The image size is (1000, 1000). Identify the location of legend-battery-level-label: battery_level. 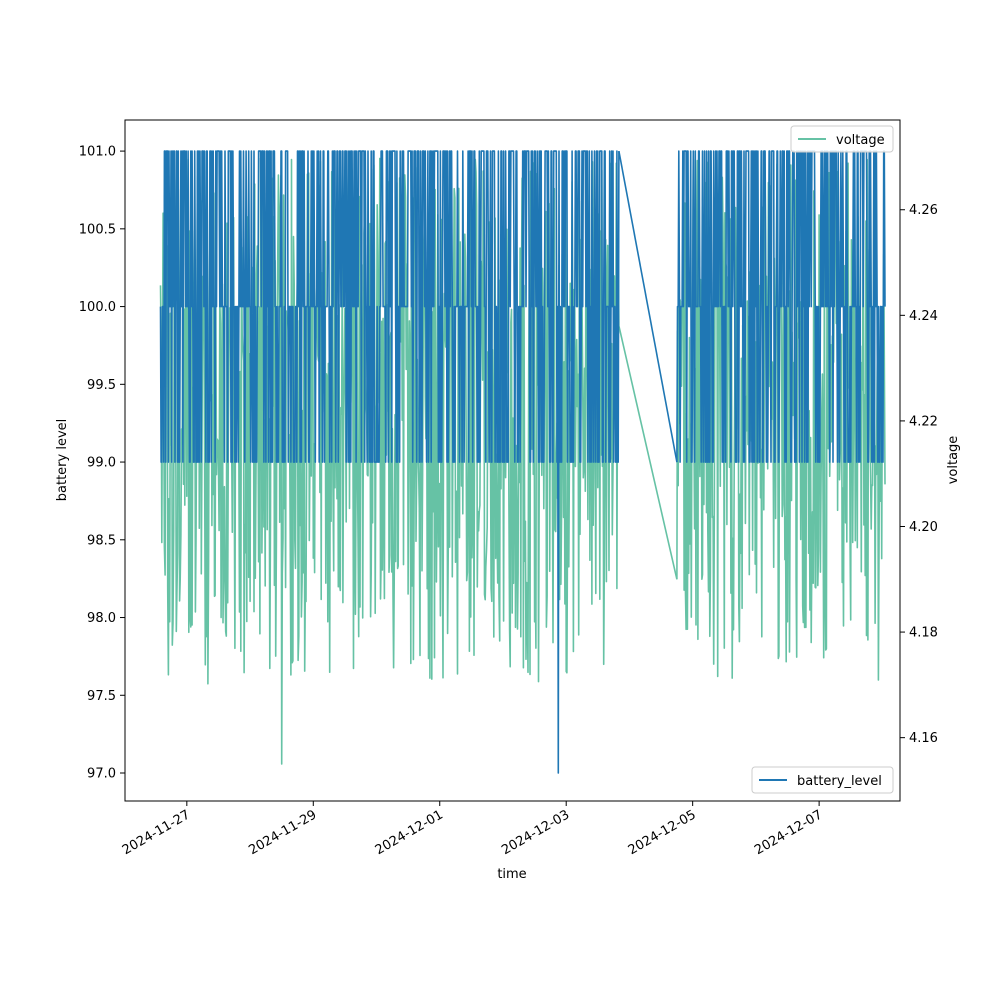
(839, 781).